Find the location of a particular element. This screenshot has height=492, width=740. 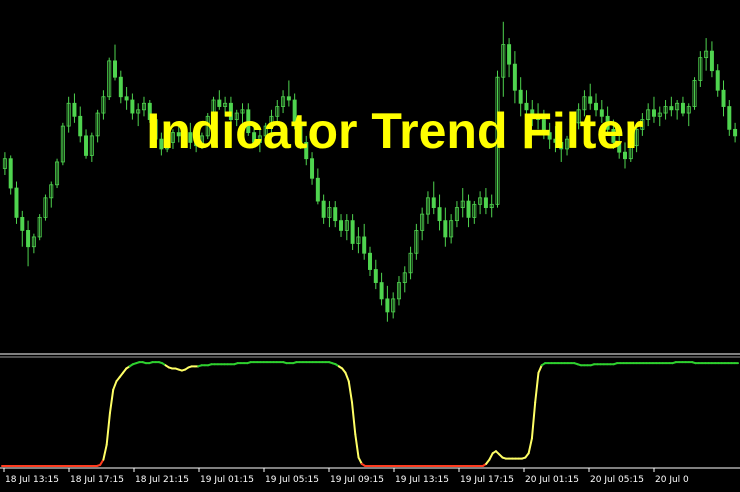

x-tick-label: 19 Jul 13:15 is located at coordinates (422, 480).